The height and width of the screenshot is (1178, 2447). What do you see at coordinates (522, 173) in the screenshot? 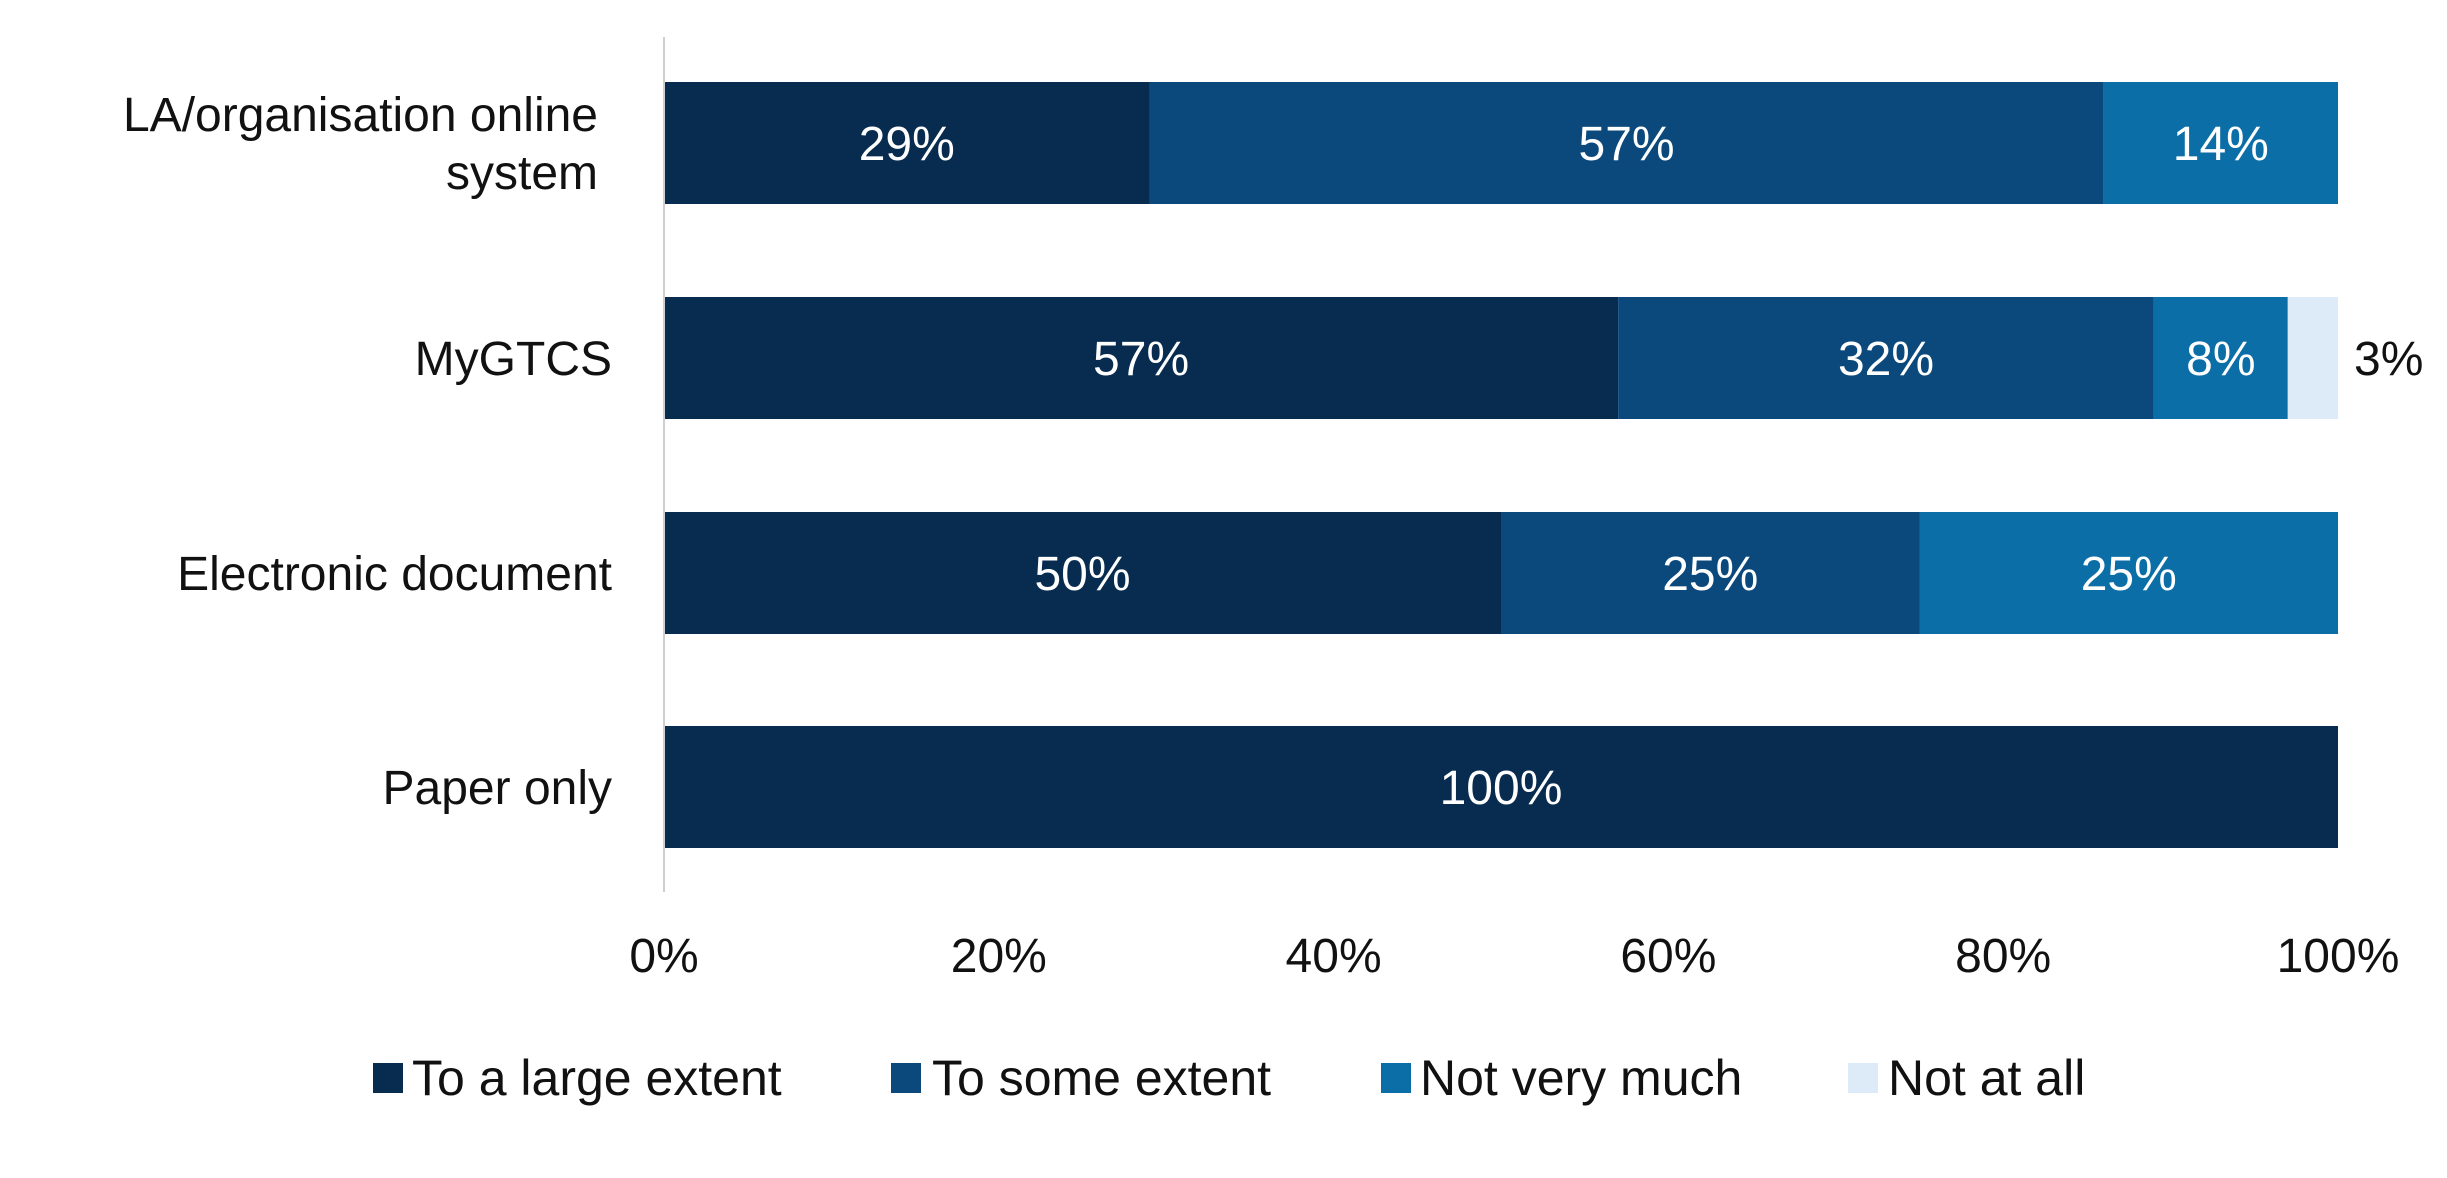
I see `category-label: system` at bounding box center [522, 173].